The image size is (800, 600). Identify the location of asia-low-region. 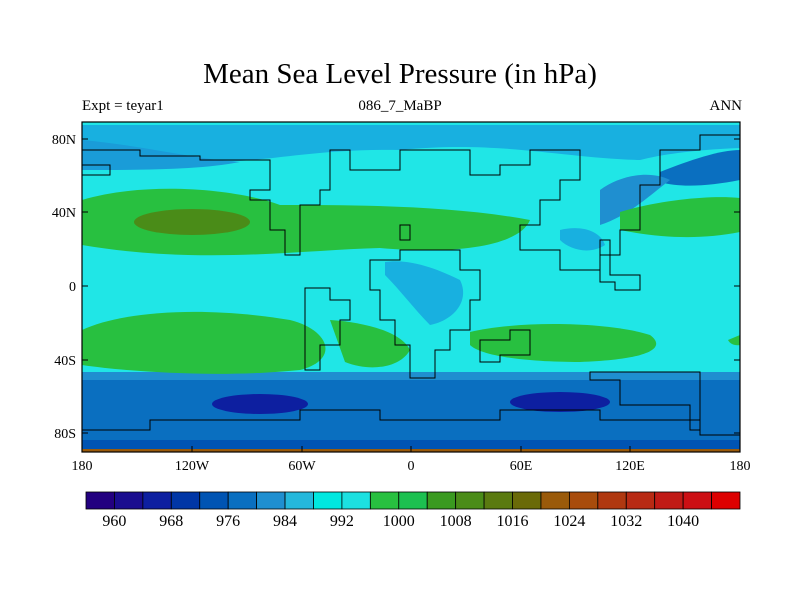
(635, 199).